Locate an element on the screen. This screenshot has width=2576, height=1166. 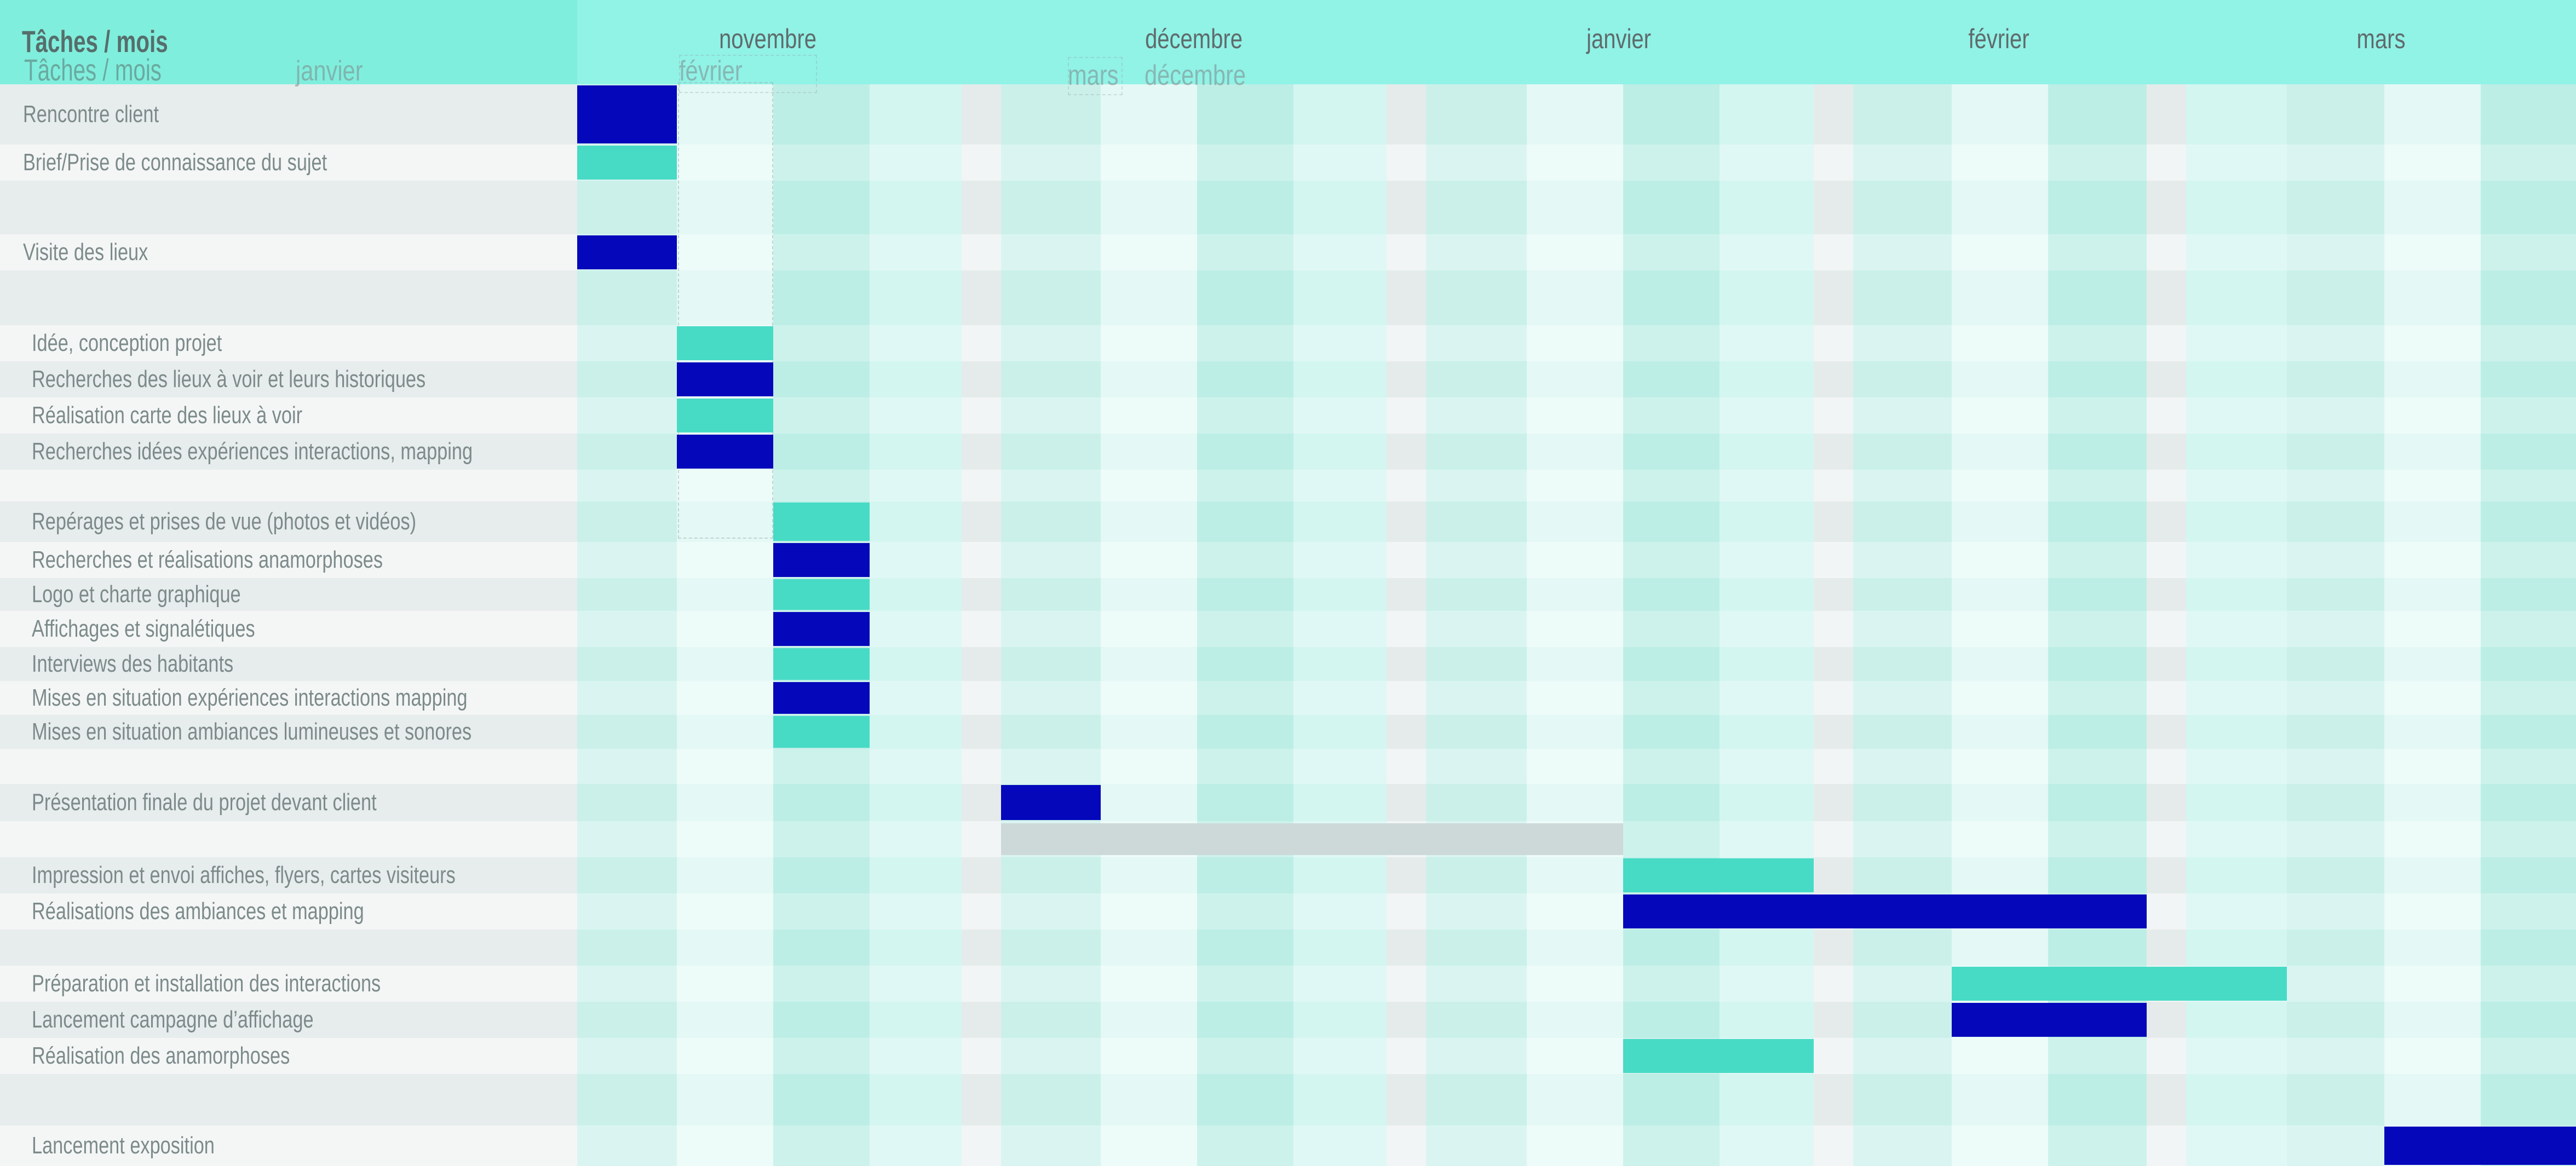
dashed-outline is located at coordinates (726, 310).